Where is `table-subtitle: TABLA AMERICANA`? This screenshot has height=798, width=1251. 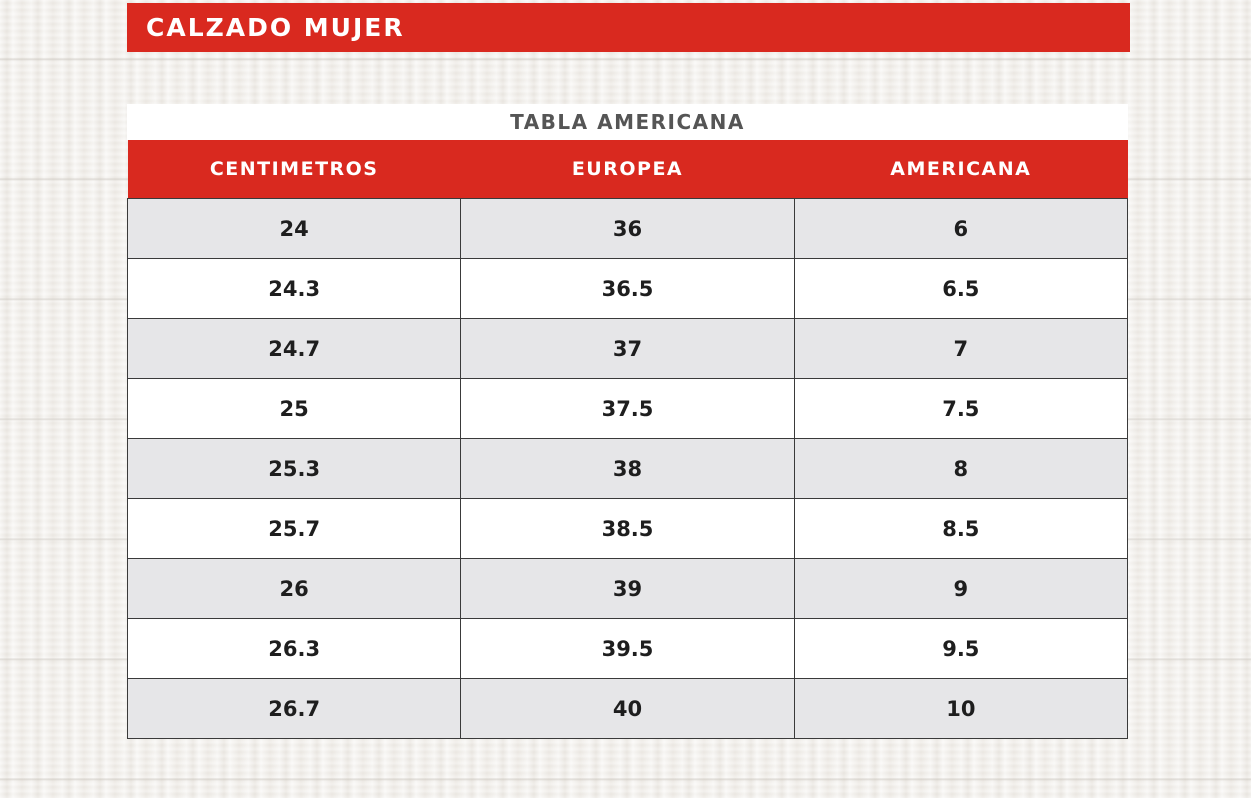
table-subtitle: TABLA AMERICANA is located at coordinates (627, 122).